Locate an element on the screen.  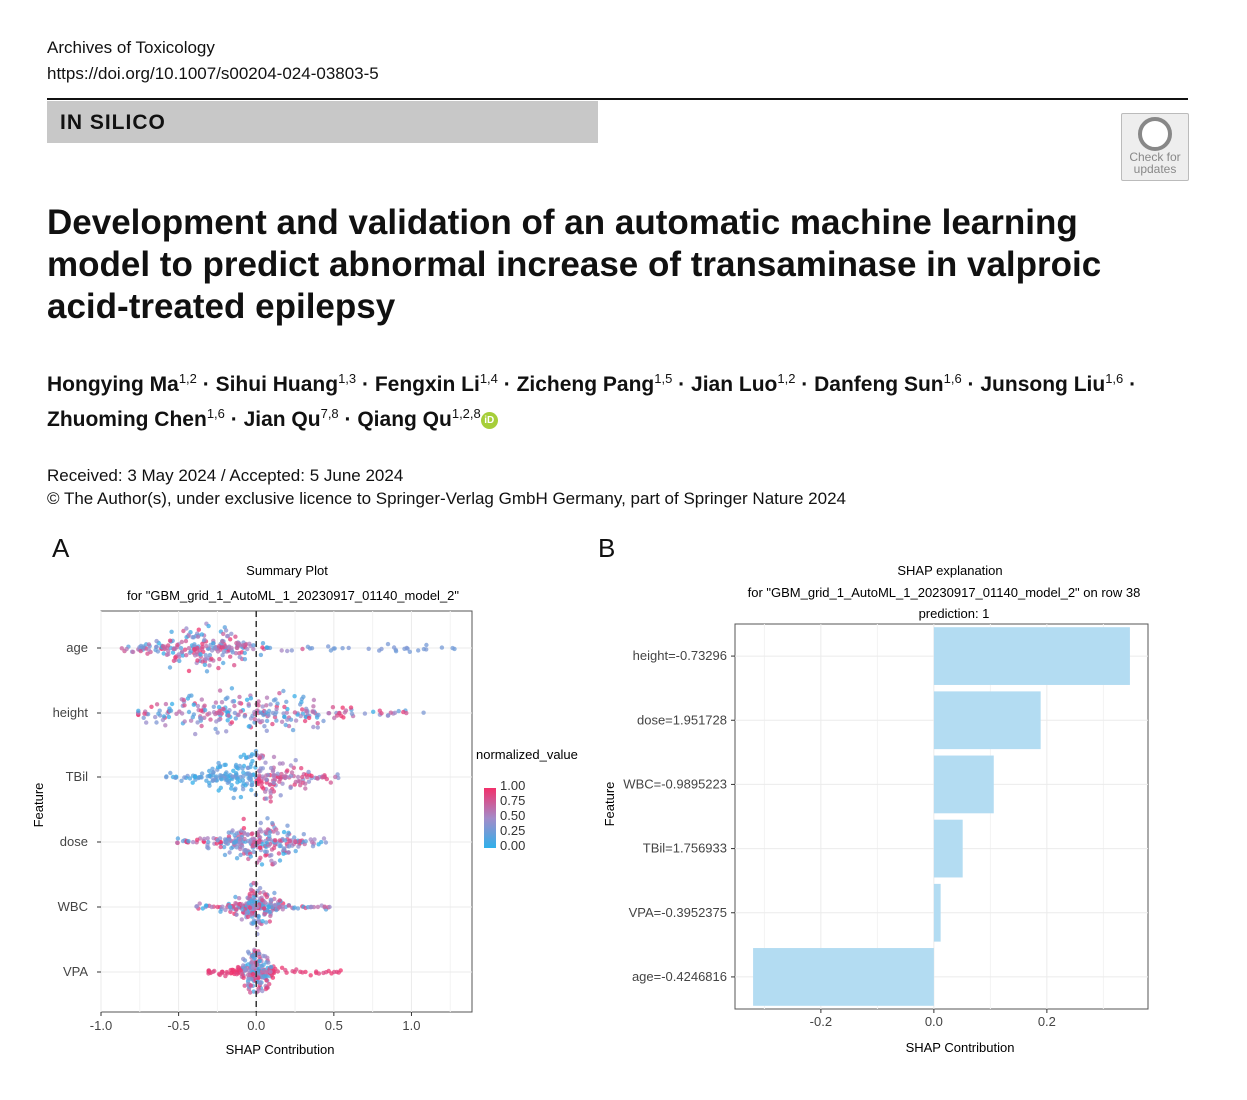
author: Junsong Liu1,6 is located at coordinates (1051, 383).